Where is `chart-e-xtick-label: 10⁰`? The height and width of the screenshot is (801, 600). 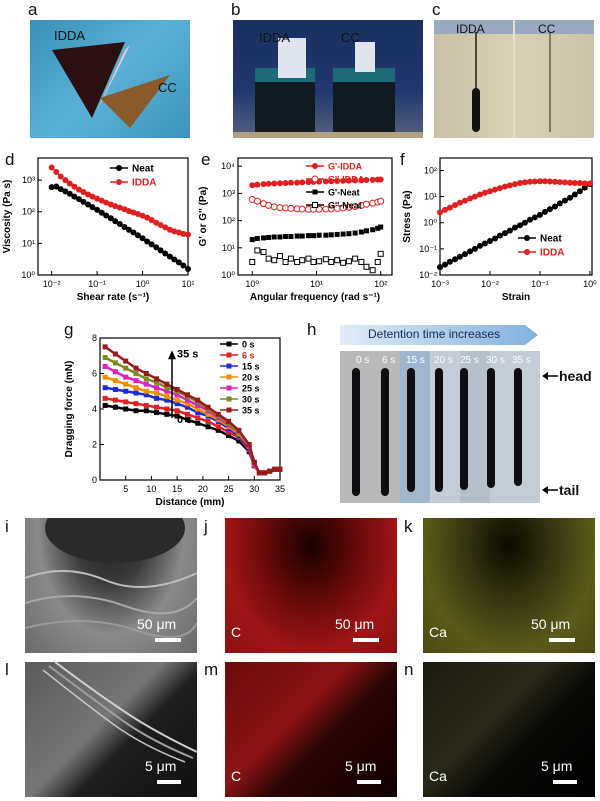 chart-e-xtick-label: 10⁰ is located at coordinates (252, 284).